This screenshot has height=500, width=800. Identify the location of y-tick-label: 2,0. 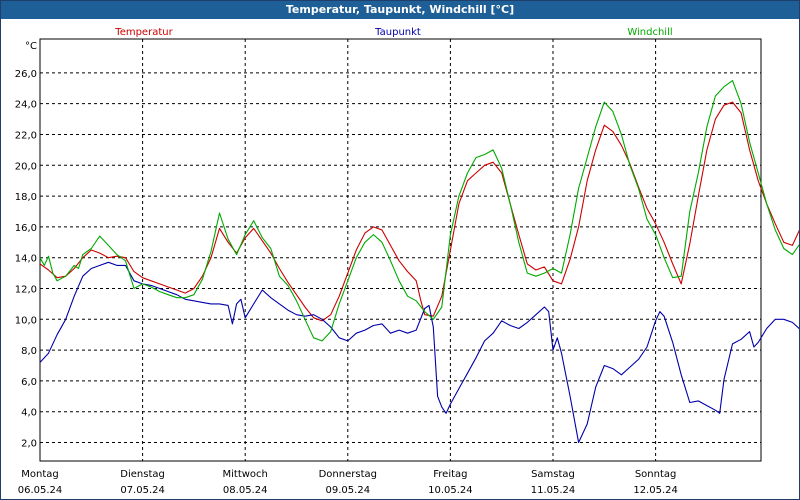
(29, 444).